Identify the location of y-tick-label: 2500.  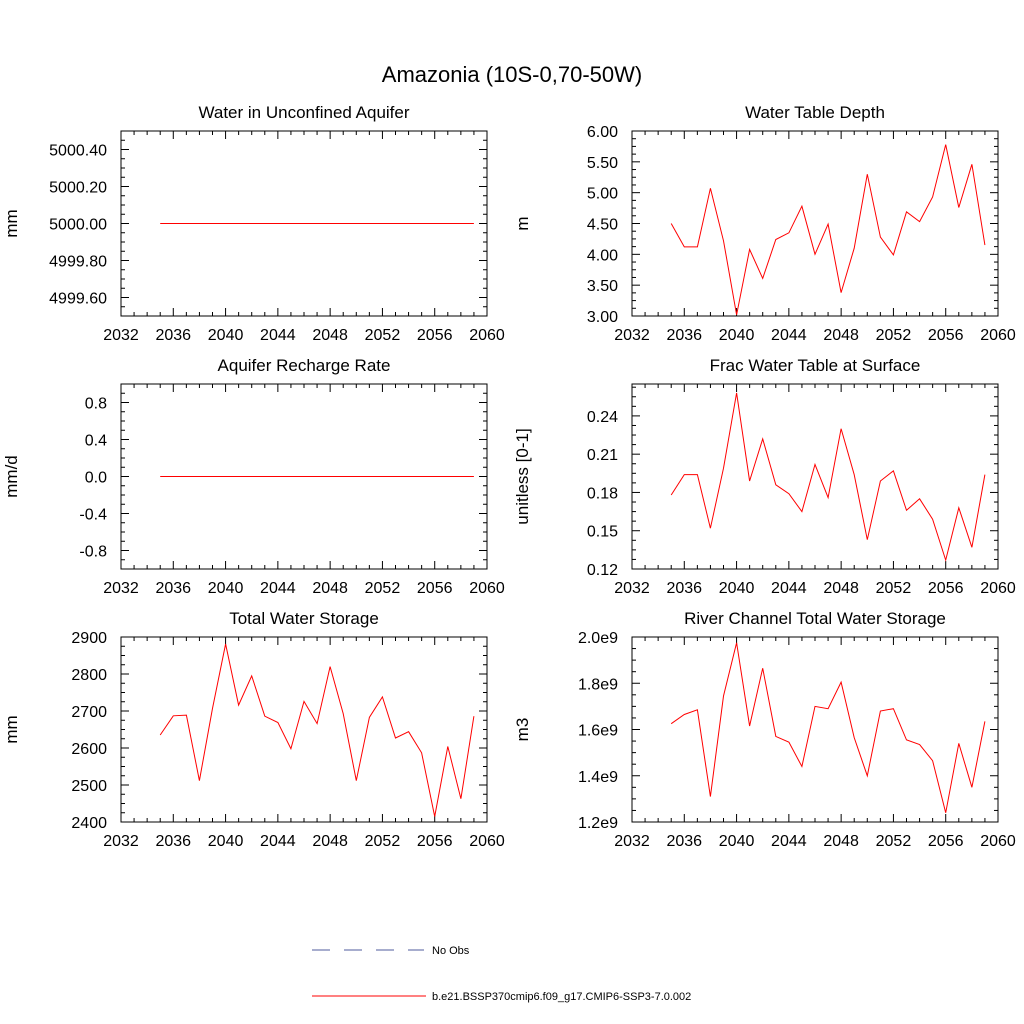
(89, 786).